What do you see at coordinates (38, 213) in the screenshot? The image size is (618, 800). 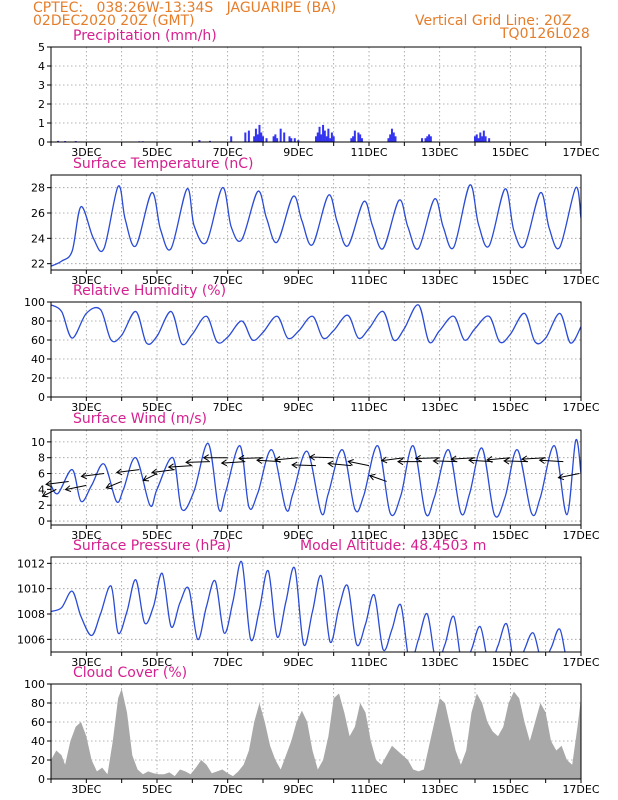 I see `temp-ytick-label: 26` at bounding box center [38, 213].